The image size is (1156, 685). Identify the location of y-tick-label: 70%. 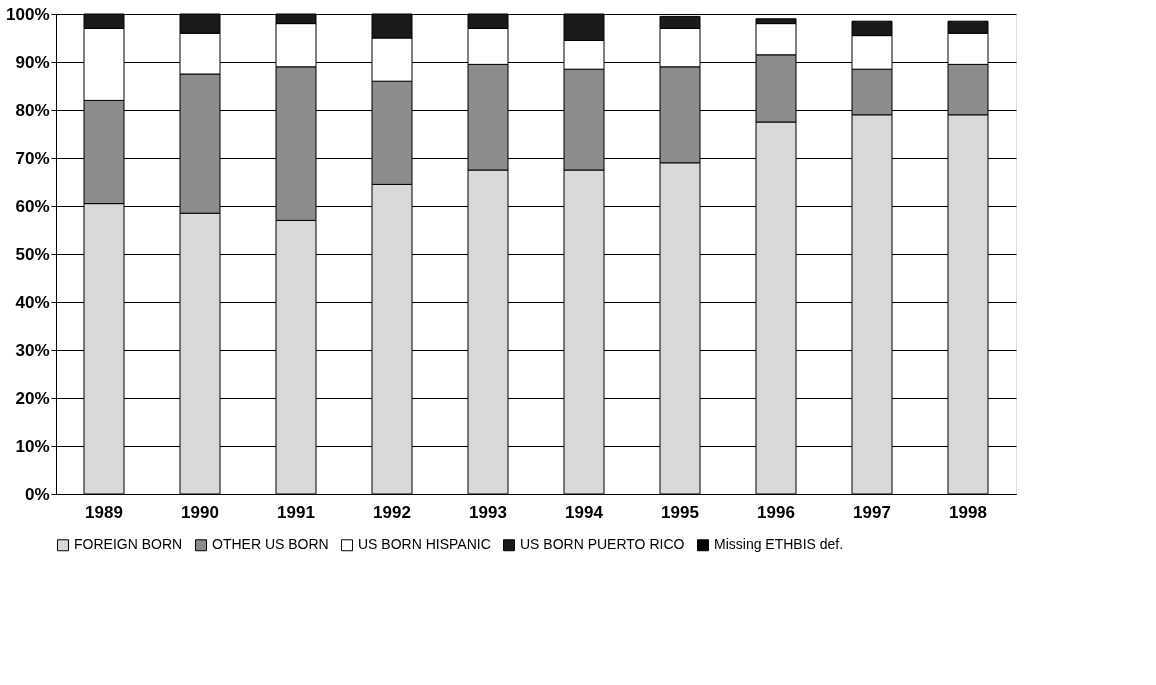
(32, 158).